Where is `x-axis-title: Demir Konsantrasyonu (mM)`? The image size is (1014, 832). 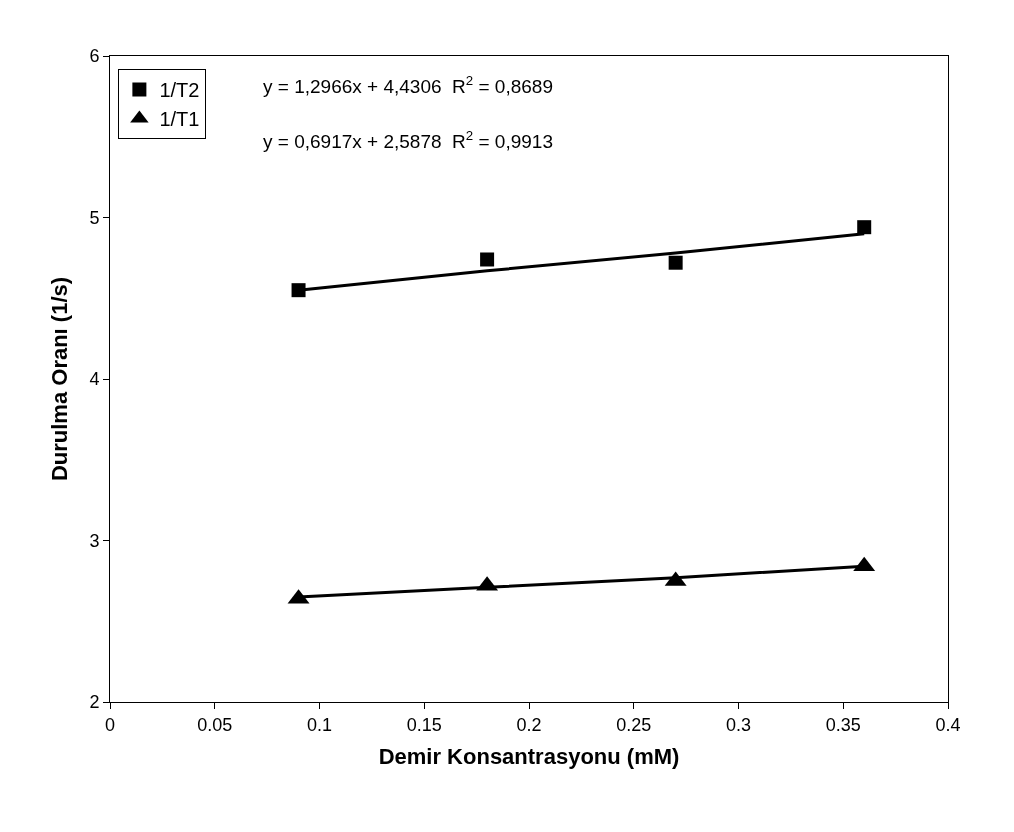 x-axis-title: Demir Konsantrasyonu (mM) is located at coordinates (529, 757).